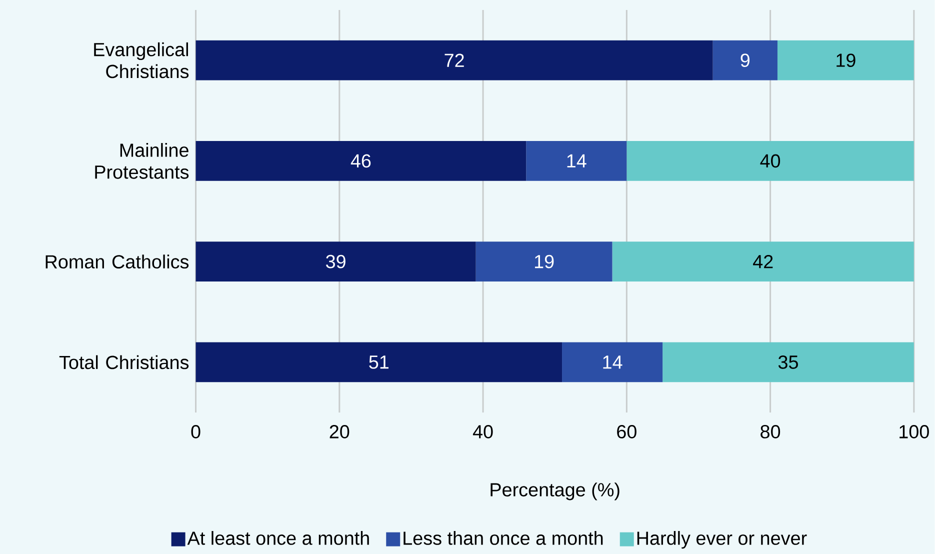 This screenshot has height=554, width=936. I want to click on data-label: 39, so click(336, 261).